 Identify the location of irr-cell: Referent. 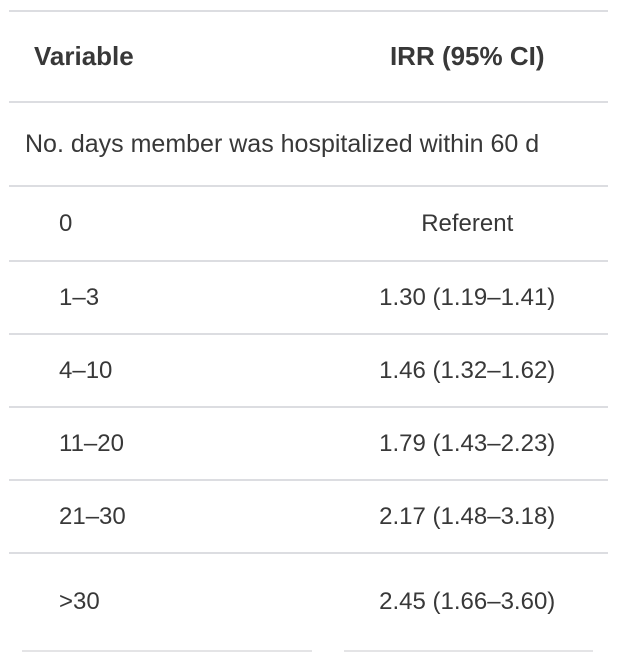
(467, 223).